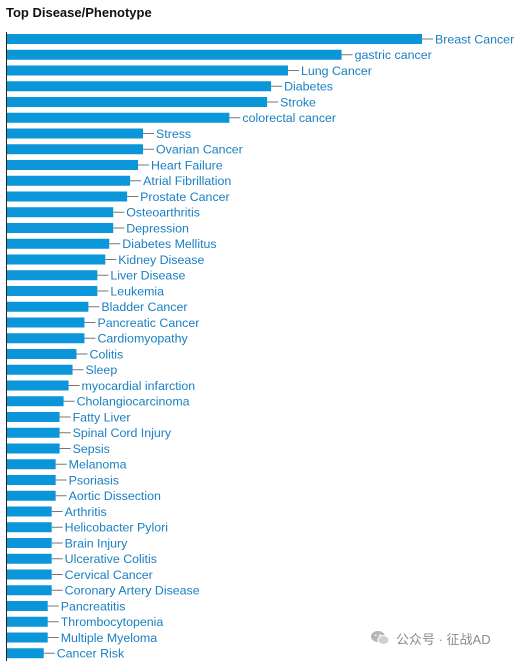 Image resolution: width=522 pixels, height=661 pixels. What do you see at coordinates (29, 590) in the screenshot?
I see `bar-coronary-artery-disease` at bounding box center [29, 590].